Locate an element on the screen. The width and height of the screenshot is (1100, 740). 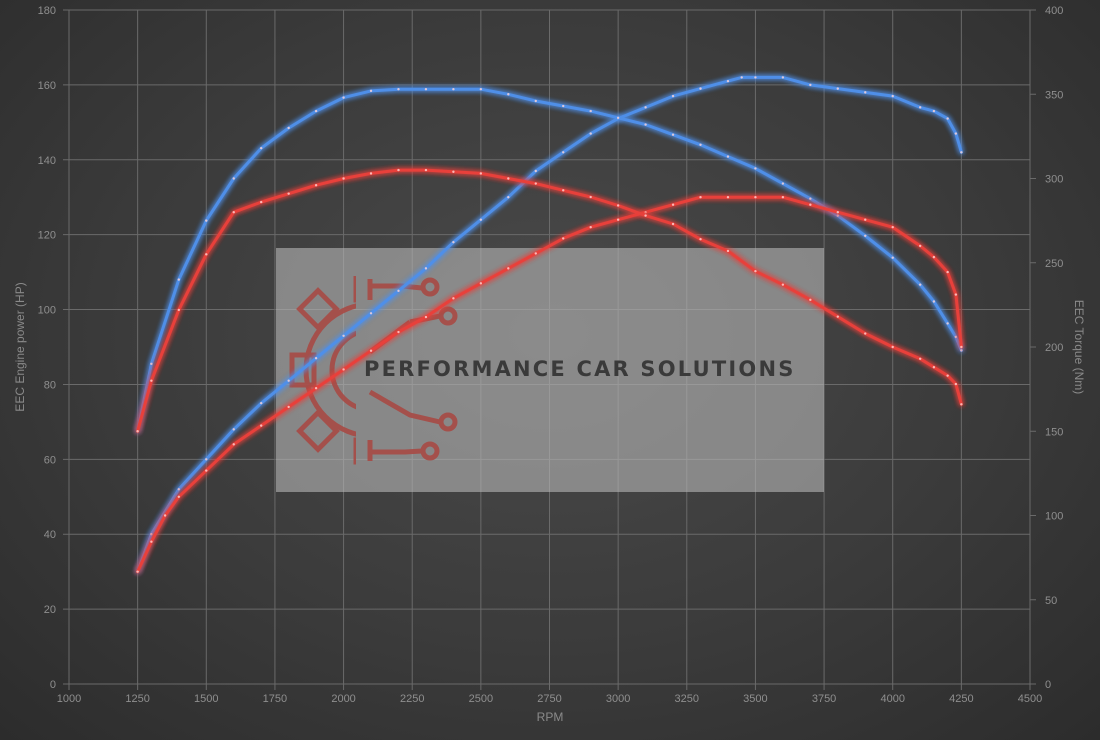
watermark-text: PERFORMANCE CAR SOLUTIONS is located at coordinates (580, 369).